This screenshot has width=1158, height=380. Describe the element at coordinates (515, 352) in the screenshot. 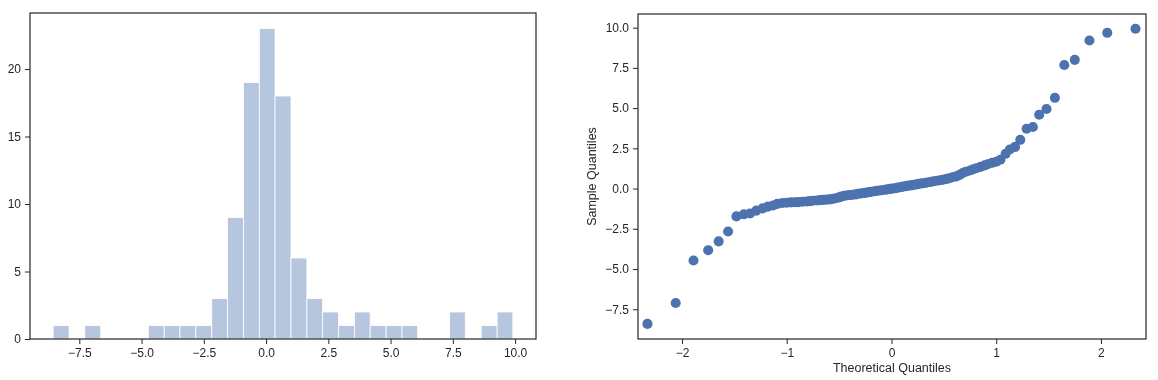

I see `x-tick-label: 10.0` at that location.